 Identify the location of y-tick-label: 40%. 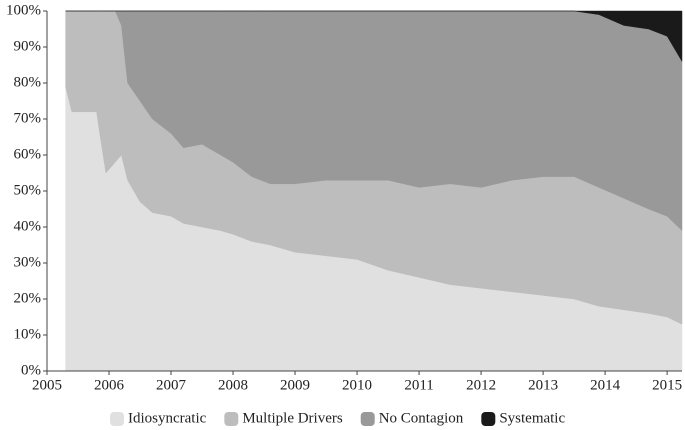
(28, 226).